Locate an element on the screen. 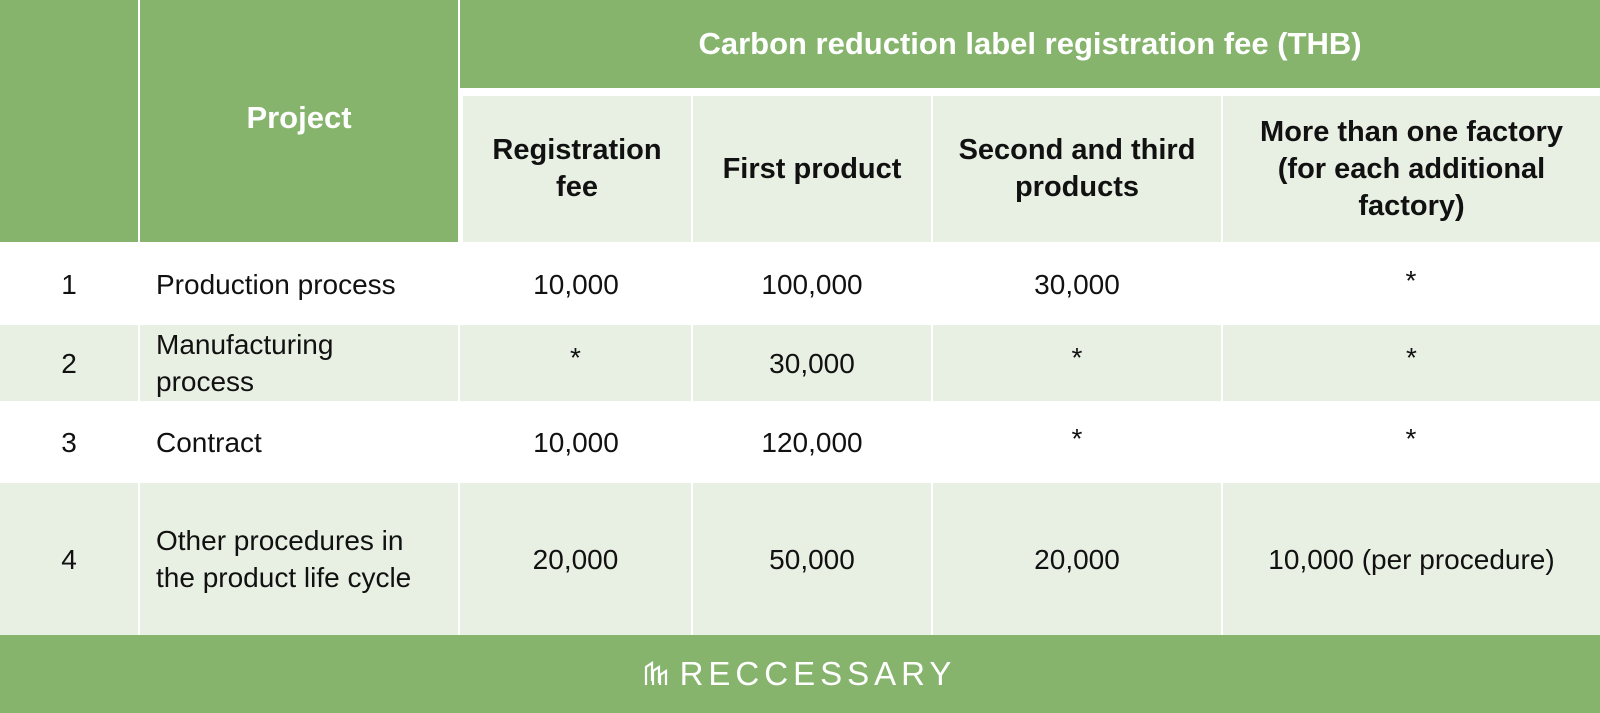 The width and height of the screenshot is (1600, 713). row-project: Manufacturing process is located at coordinates (299, 363).